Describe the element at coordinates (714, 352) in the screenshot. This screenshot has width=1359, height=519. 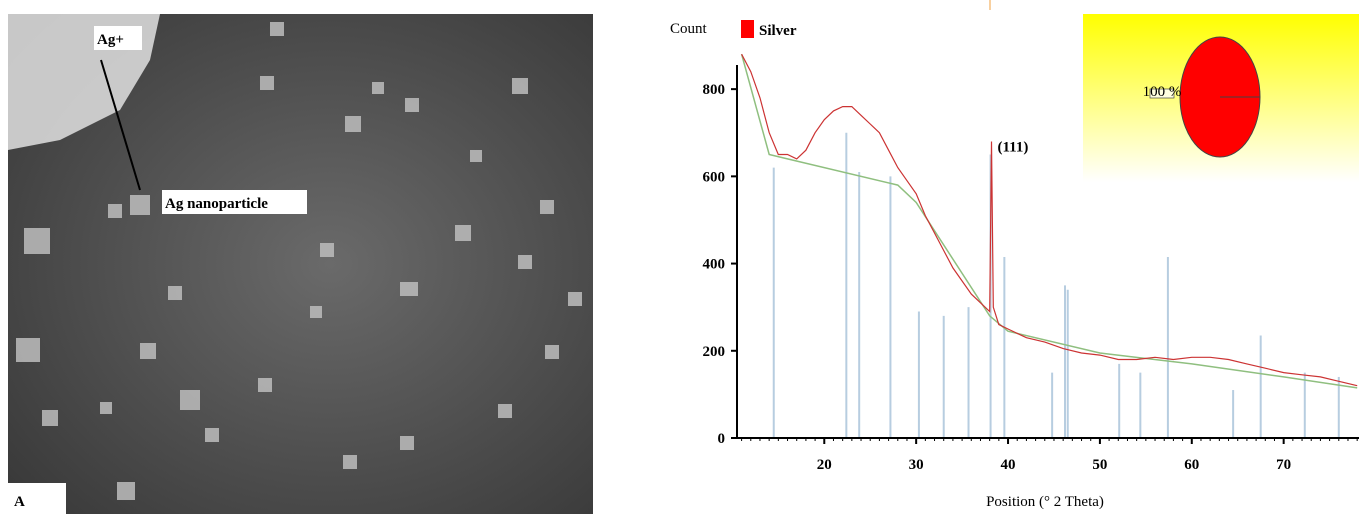
I see `y-tick-label: 200` at that location.